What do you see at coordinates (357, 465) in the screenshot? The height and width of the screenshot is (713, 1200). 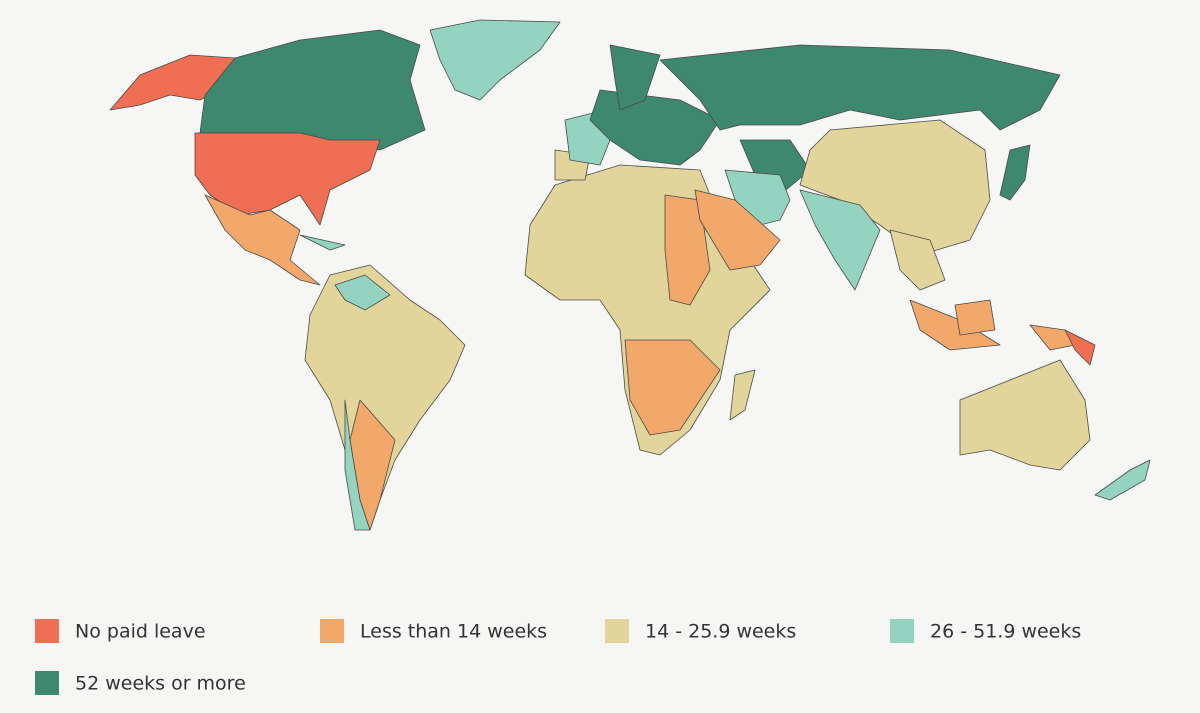 I see `chile` at bounding box center [357, 465].